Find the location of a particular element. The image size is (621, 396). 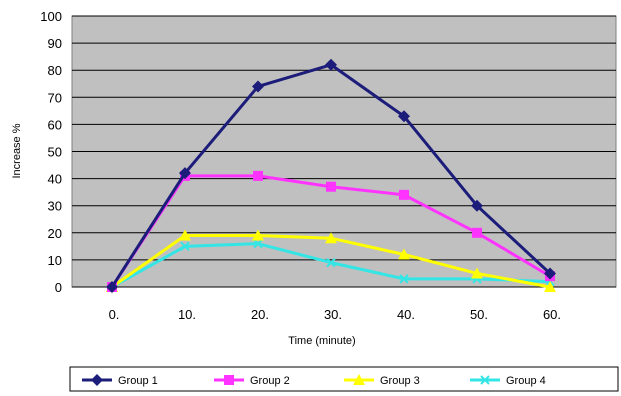

y-tick-label: 60 is located at coordinates (55, 124).